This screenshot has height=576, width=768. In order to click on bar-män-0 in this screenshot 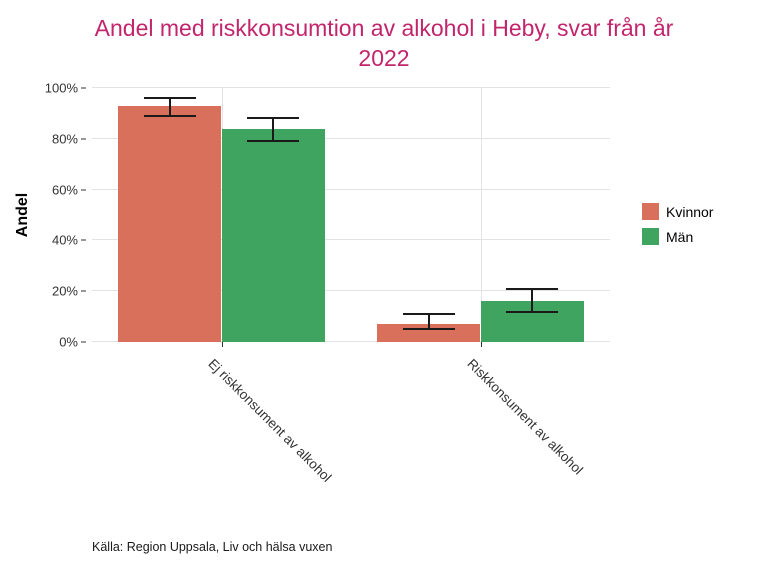, I will do `click(273, 235)`.